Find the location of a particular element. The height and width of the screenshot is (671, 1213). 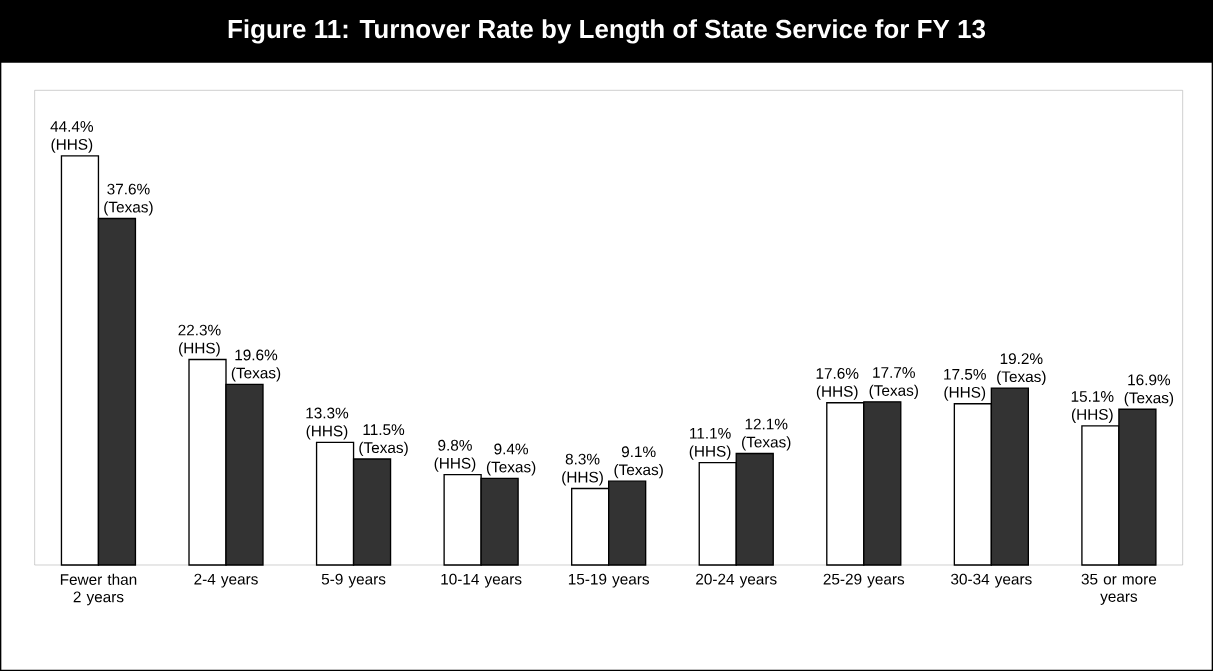

x-tick-label: 10-14 years is located at coordinates (481, 580).